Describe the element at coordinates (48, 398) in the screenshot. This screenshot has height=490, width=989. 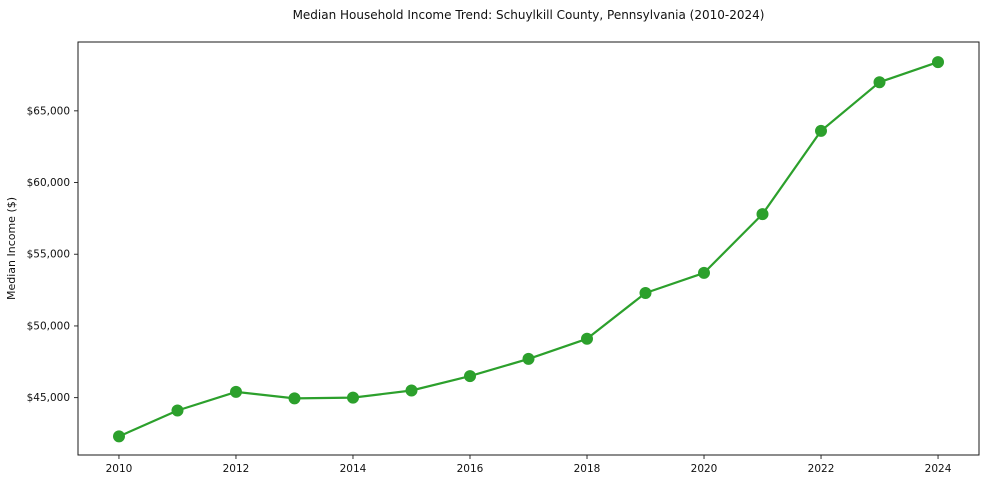
I see `y-tick-label: $45,000` at that location.